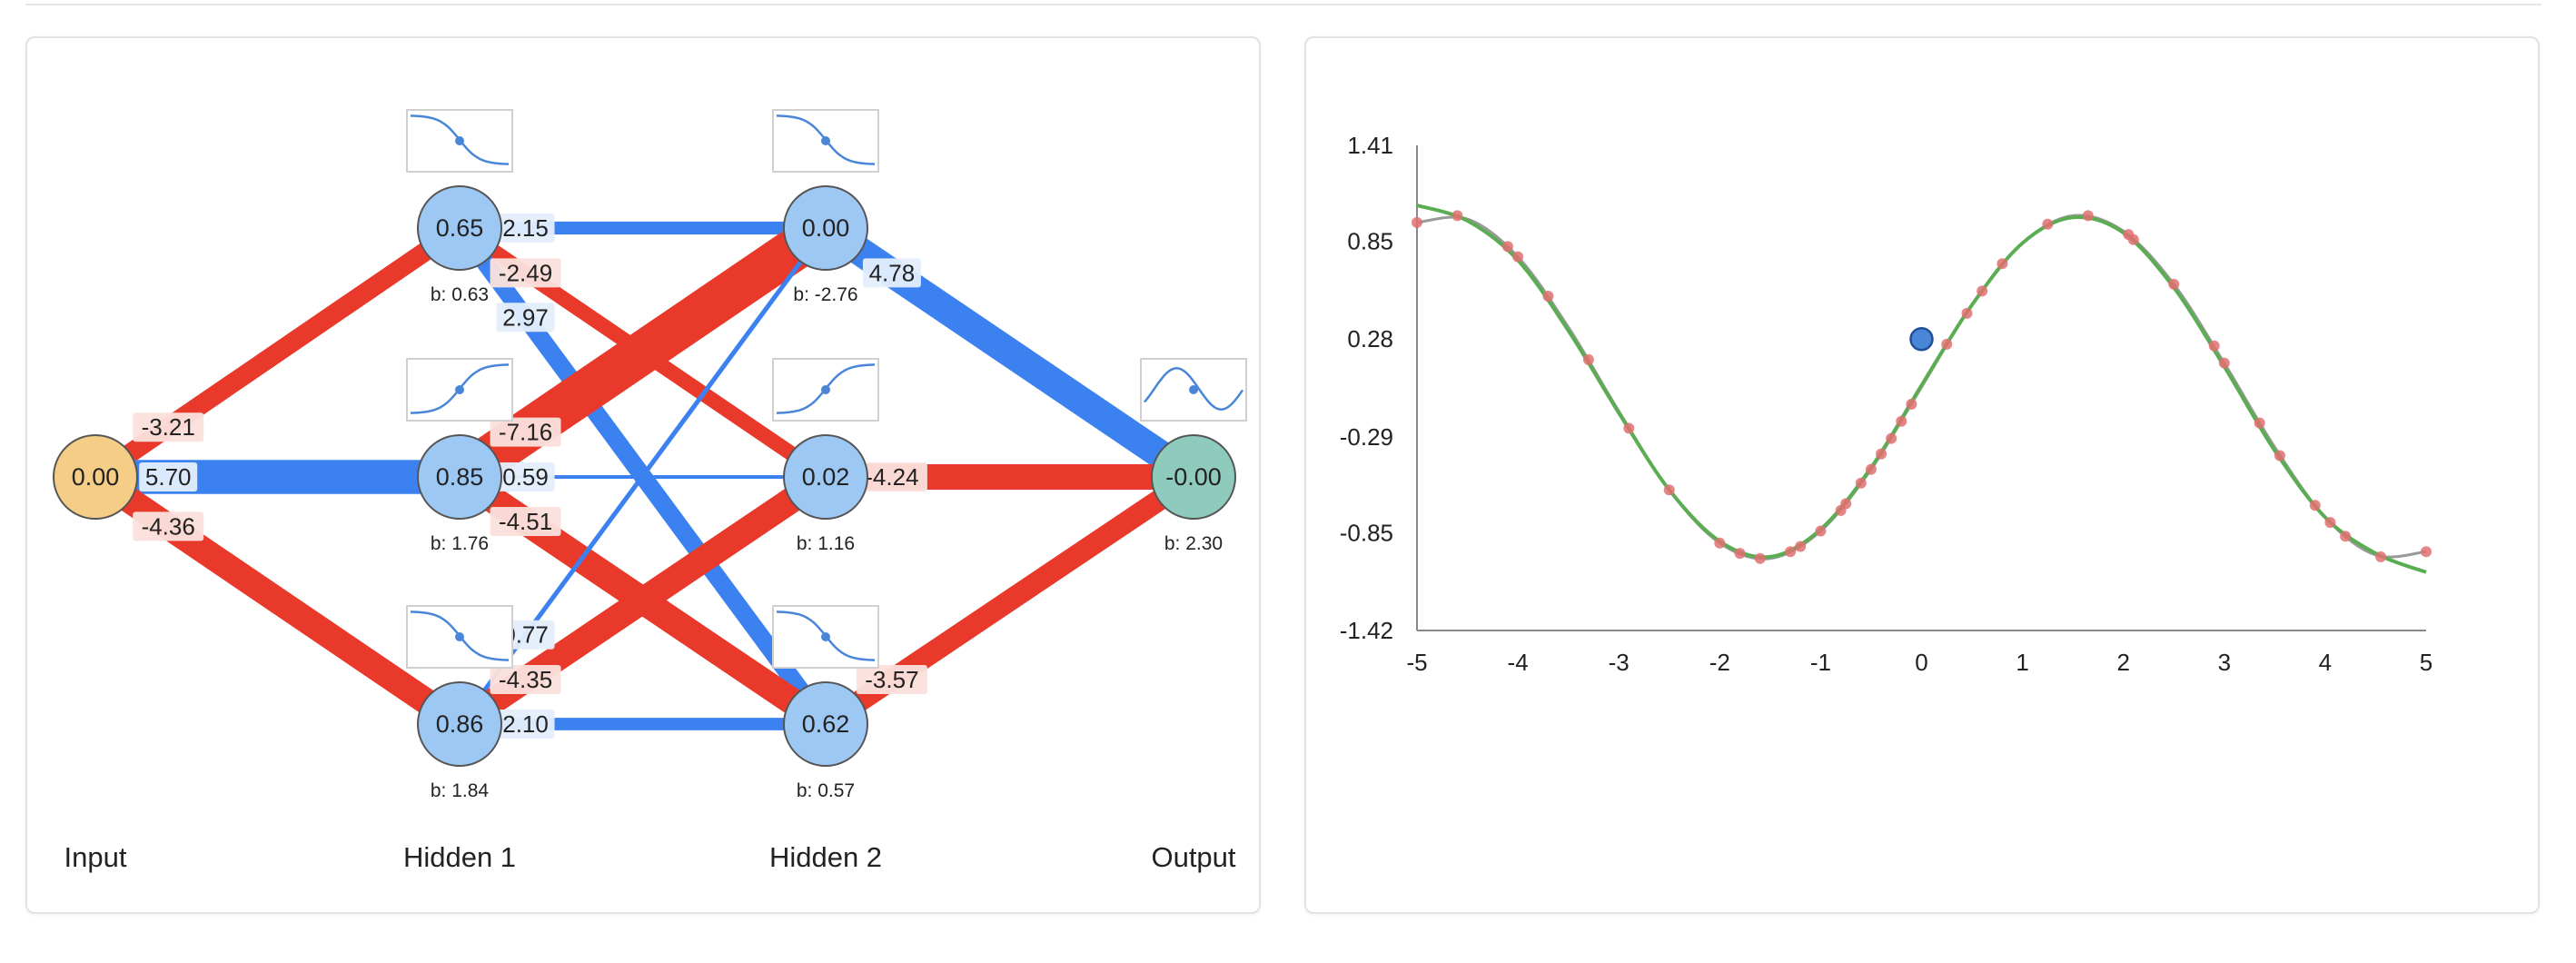 The image size is (2576, 963). What do you see at coordinates (825, 141) in the screenshot?
I see `activation-thumbnail-h2a` at bounding box center [825, 141].